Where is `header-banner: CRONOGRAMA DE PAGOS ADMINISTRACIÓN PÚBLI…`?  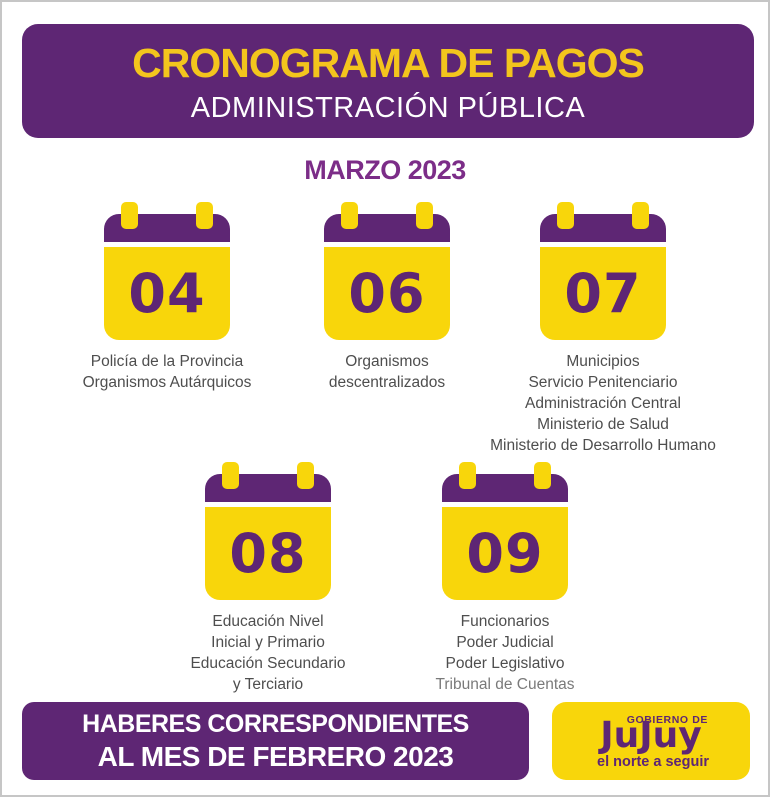
header-banner: CRONOGRAMA DE PAGOS ADMINISTRACIÓN PÚBLI… is located at coordinates (388, 81).